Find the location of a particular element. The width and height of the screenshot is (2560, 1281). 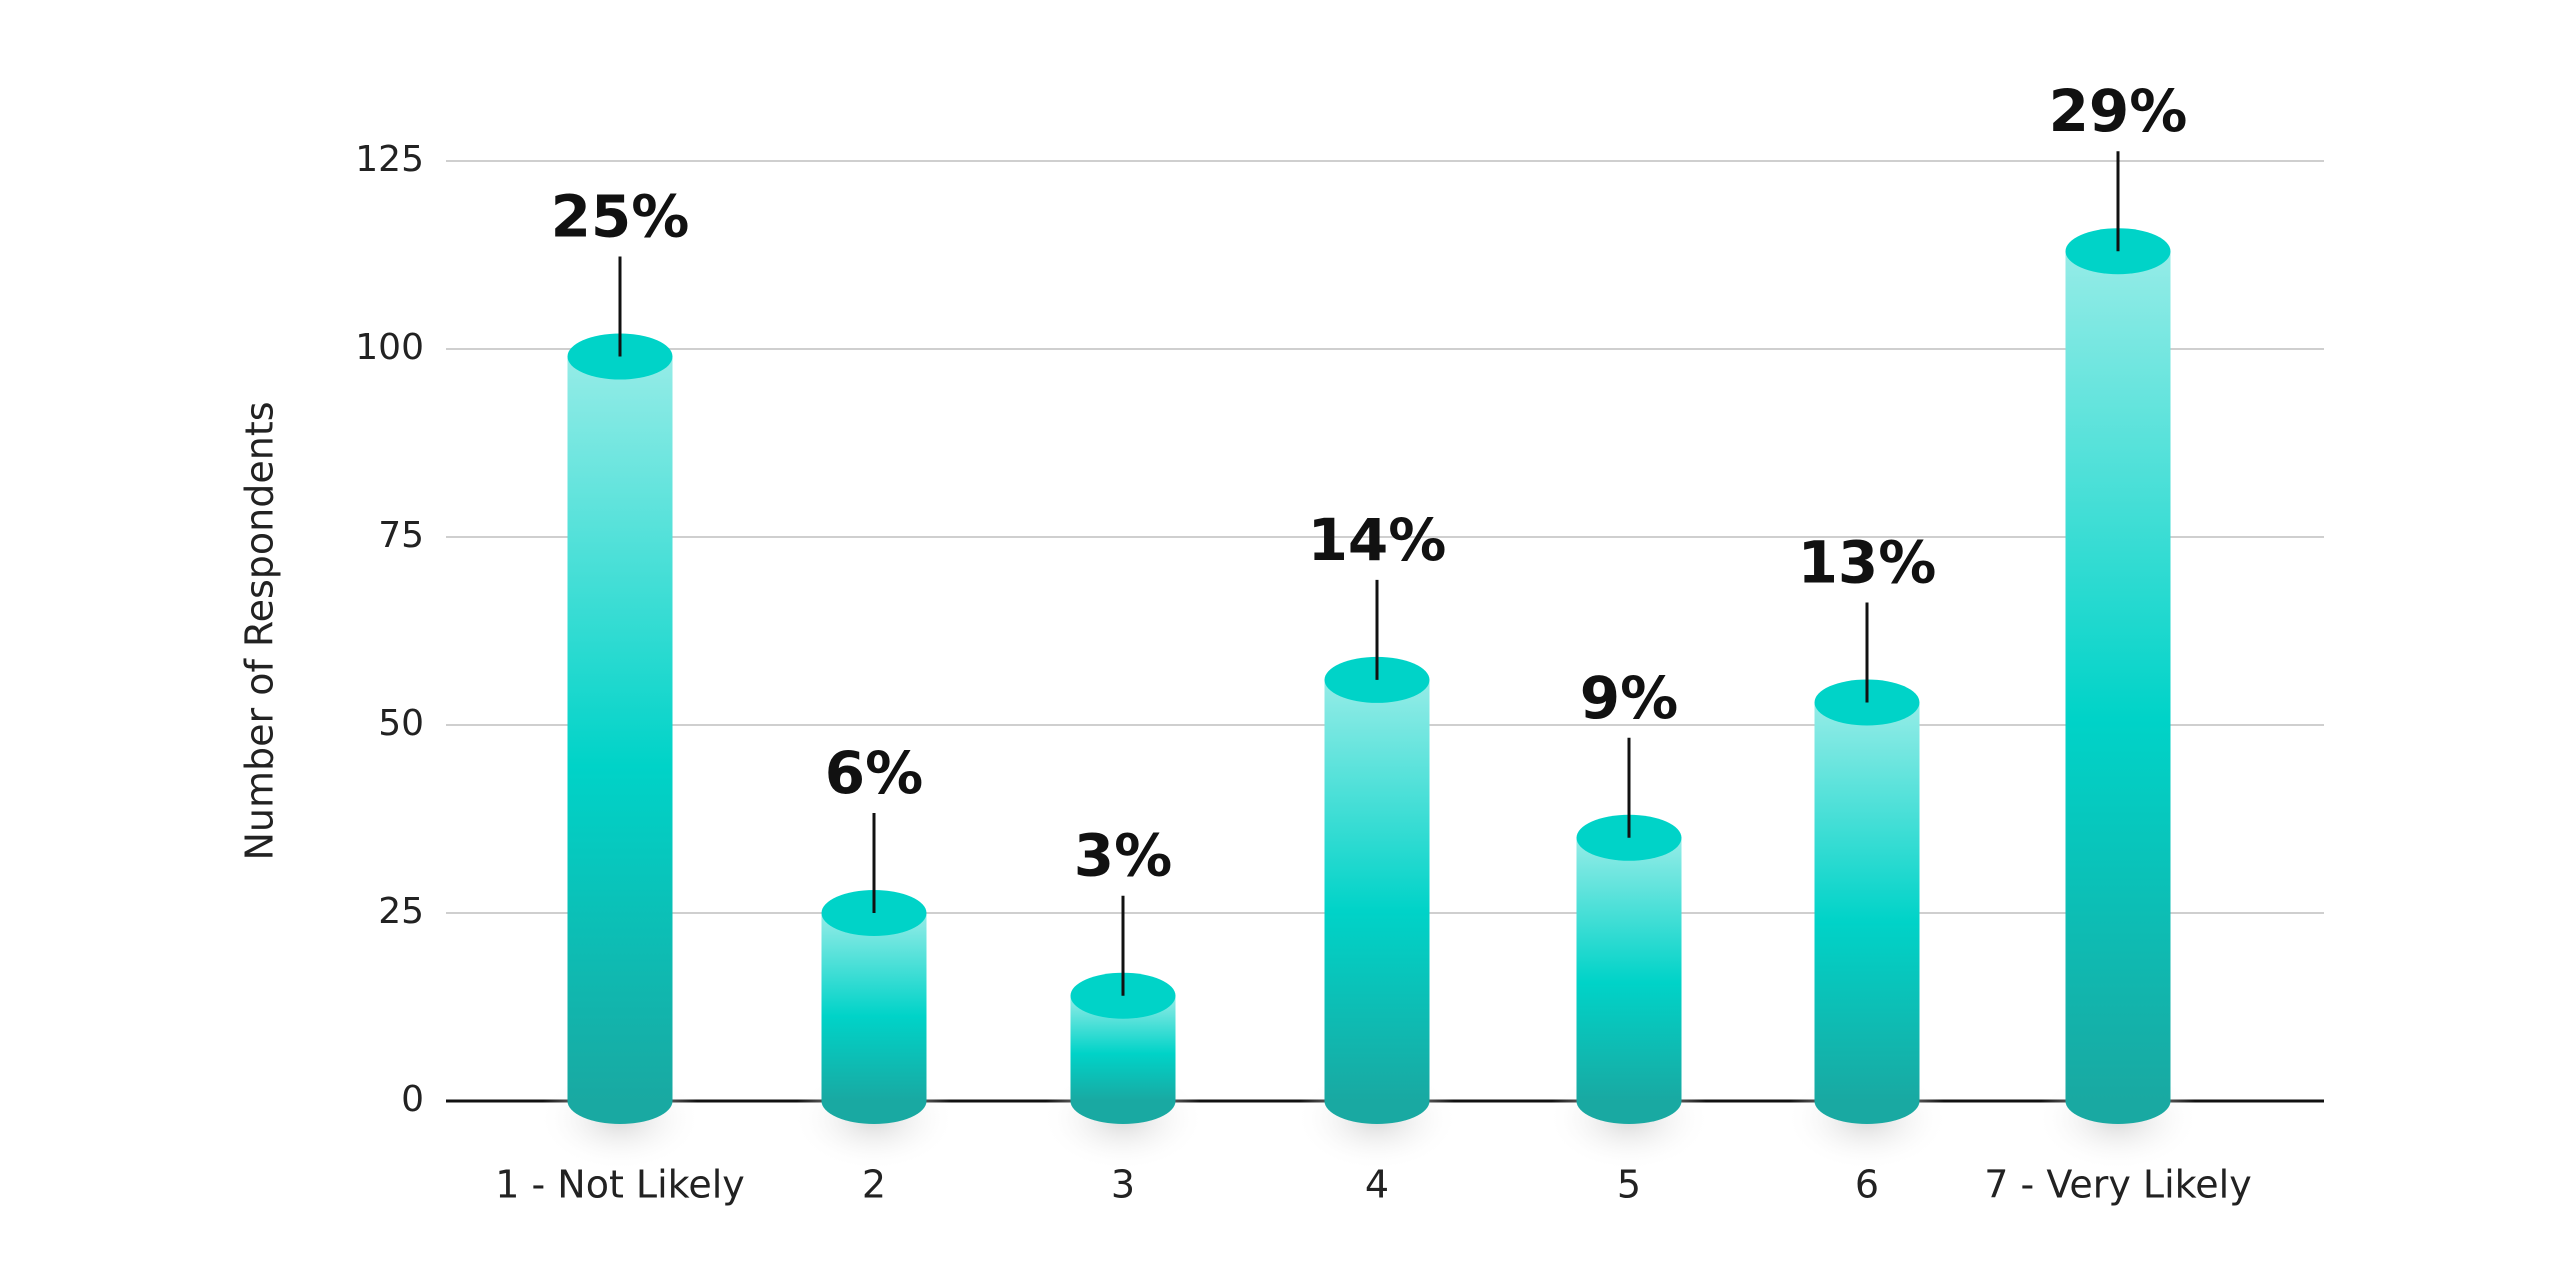

y-axis-label: Number of Respondents is located at coordinates (260, 630).